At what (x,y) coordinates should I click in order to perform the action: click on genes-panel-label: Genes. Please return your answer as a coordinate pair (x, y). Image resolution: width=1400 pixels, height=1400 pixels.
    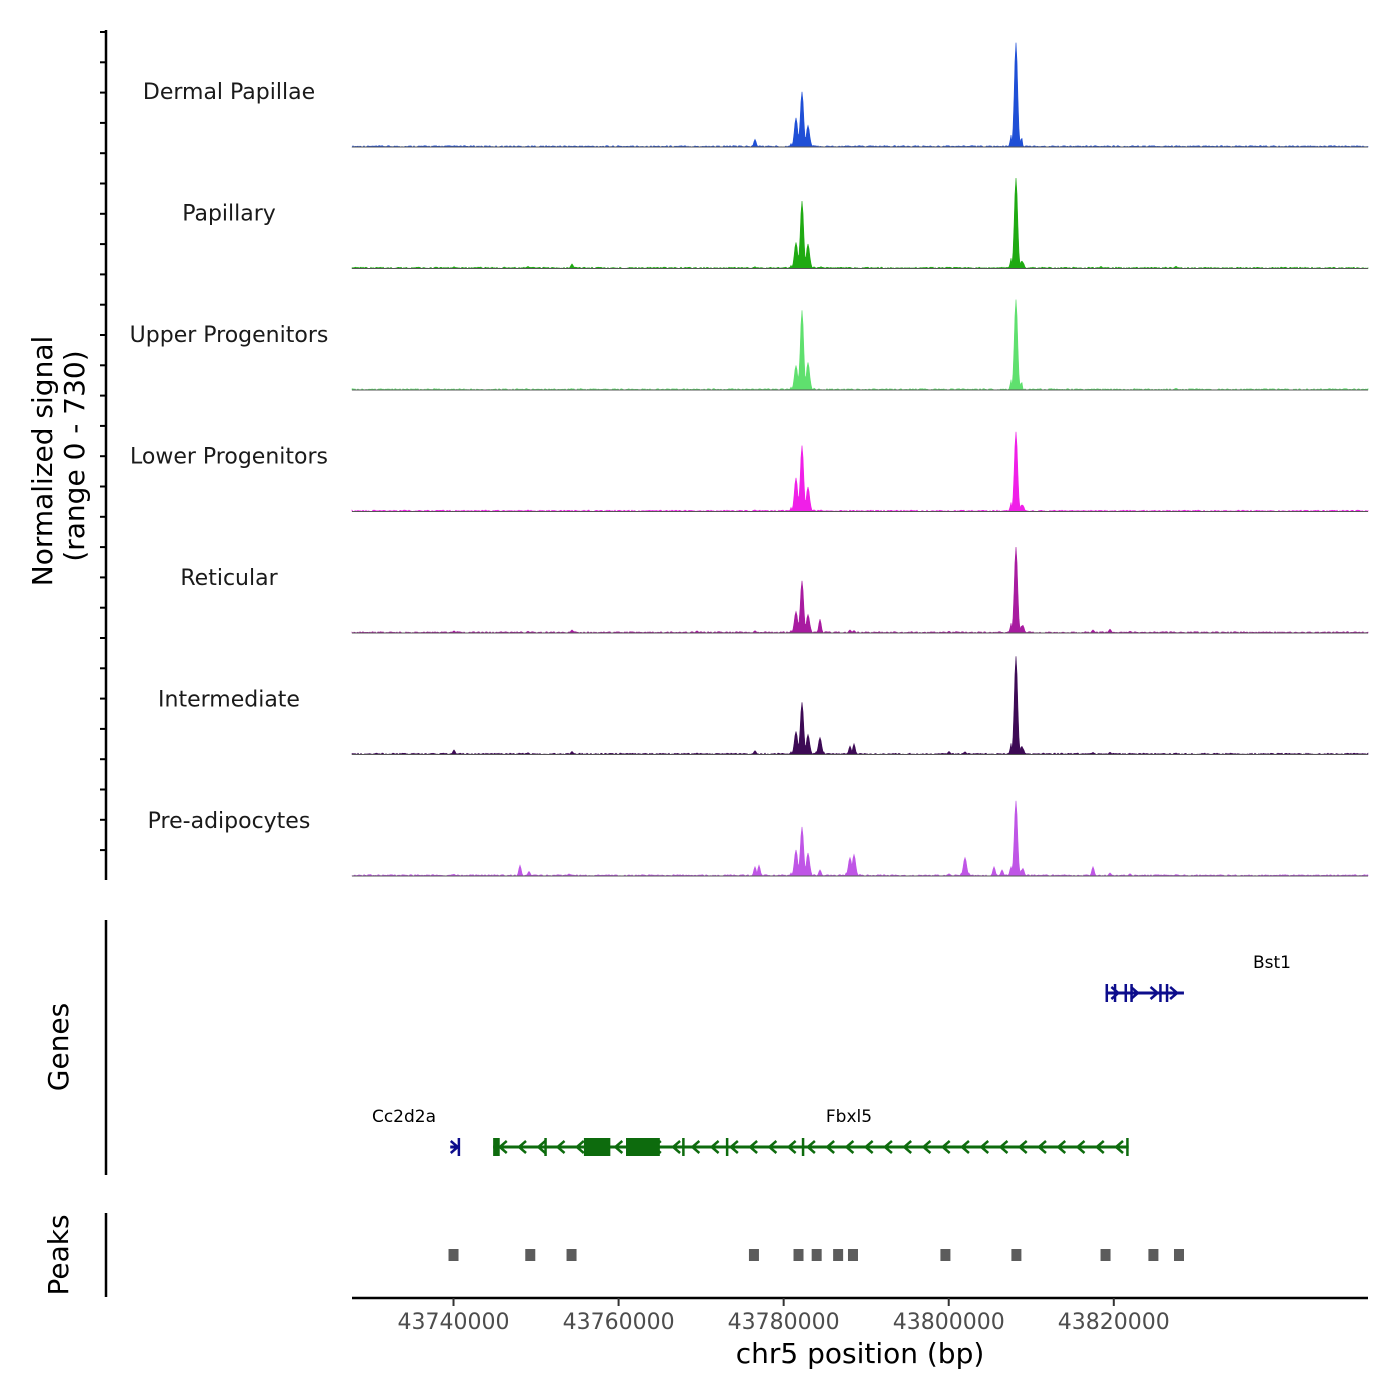
    Looking at the image, I should click on (58, 1047).